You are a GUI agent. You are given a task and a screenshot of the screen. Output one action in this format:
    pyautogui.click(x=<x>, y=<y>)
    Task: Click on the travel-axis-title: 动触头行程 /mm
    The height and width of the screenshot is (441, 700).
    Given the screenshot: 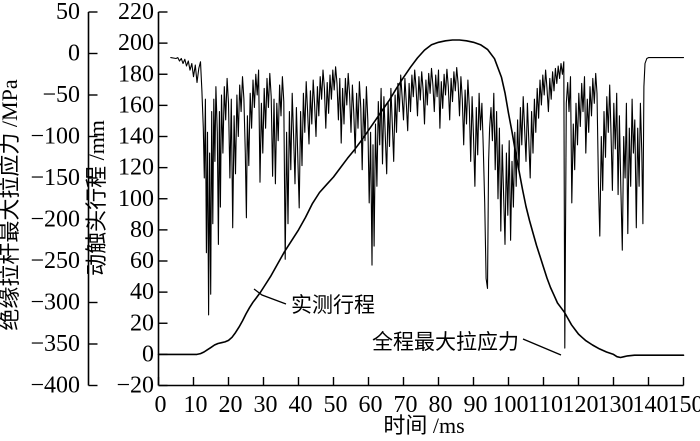 What is the action you would take?
    pyautogui.click(x=96, y=198)
    